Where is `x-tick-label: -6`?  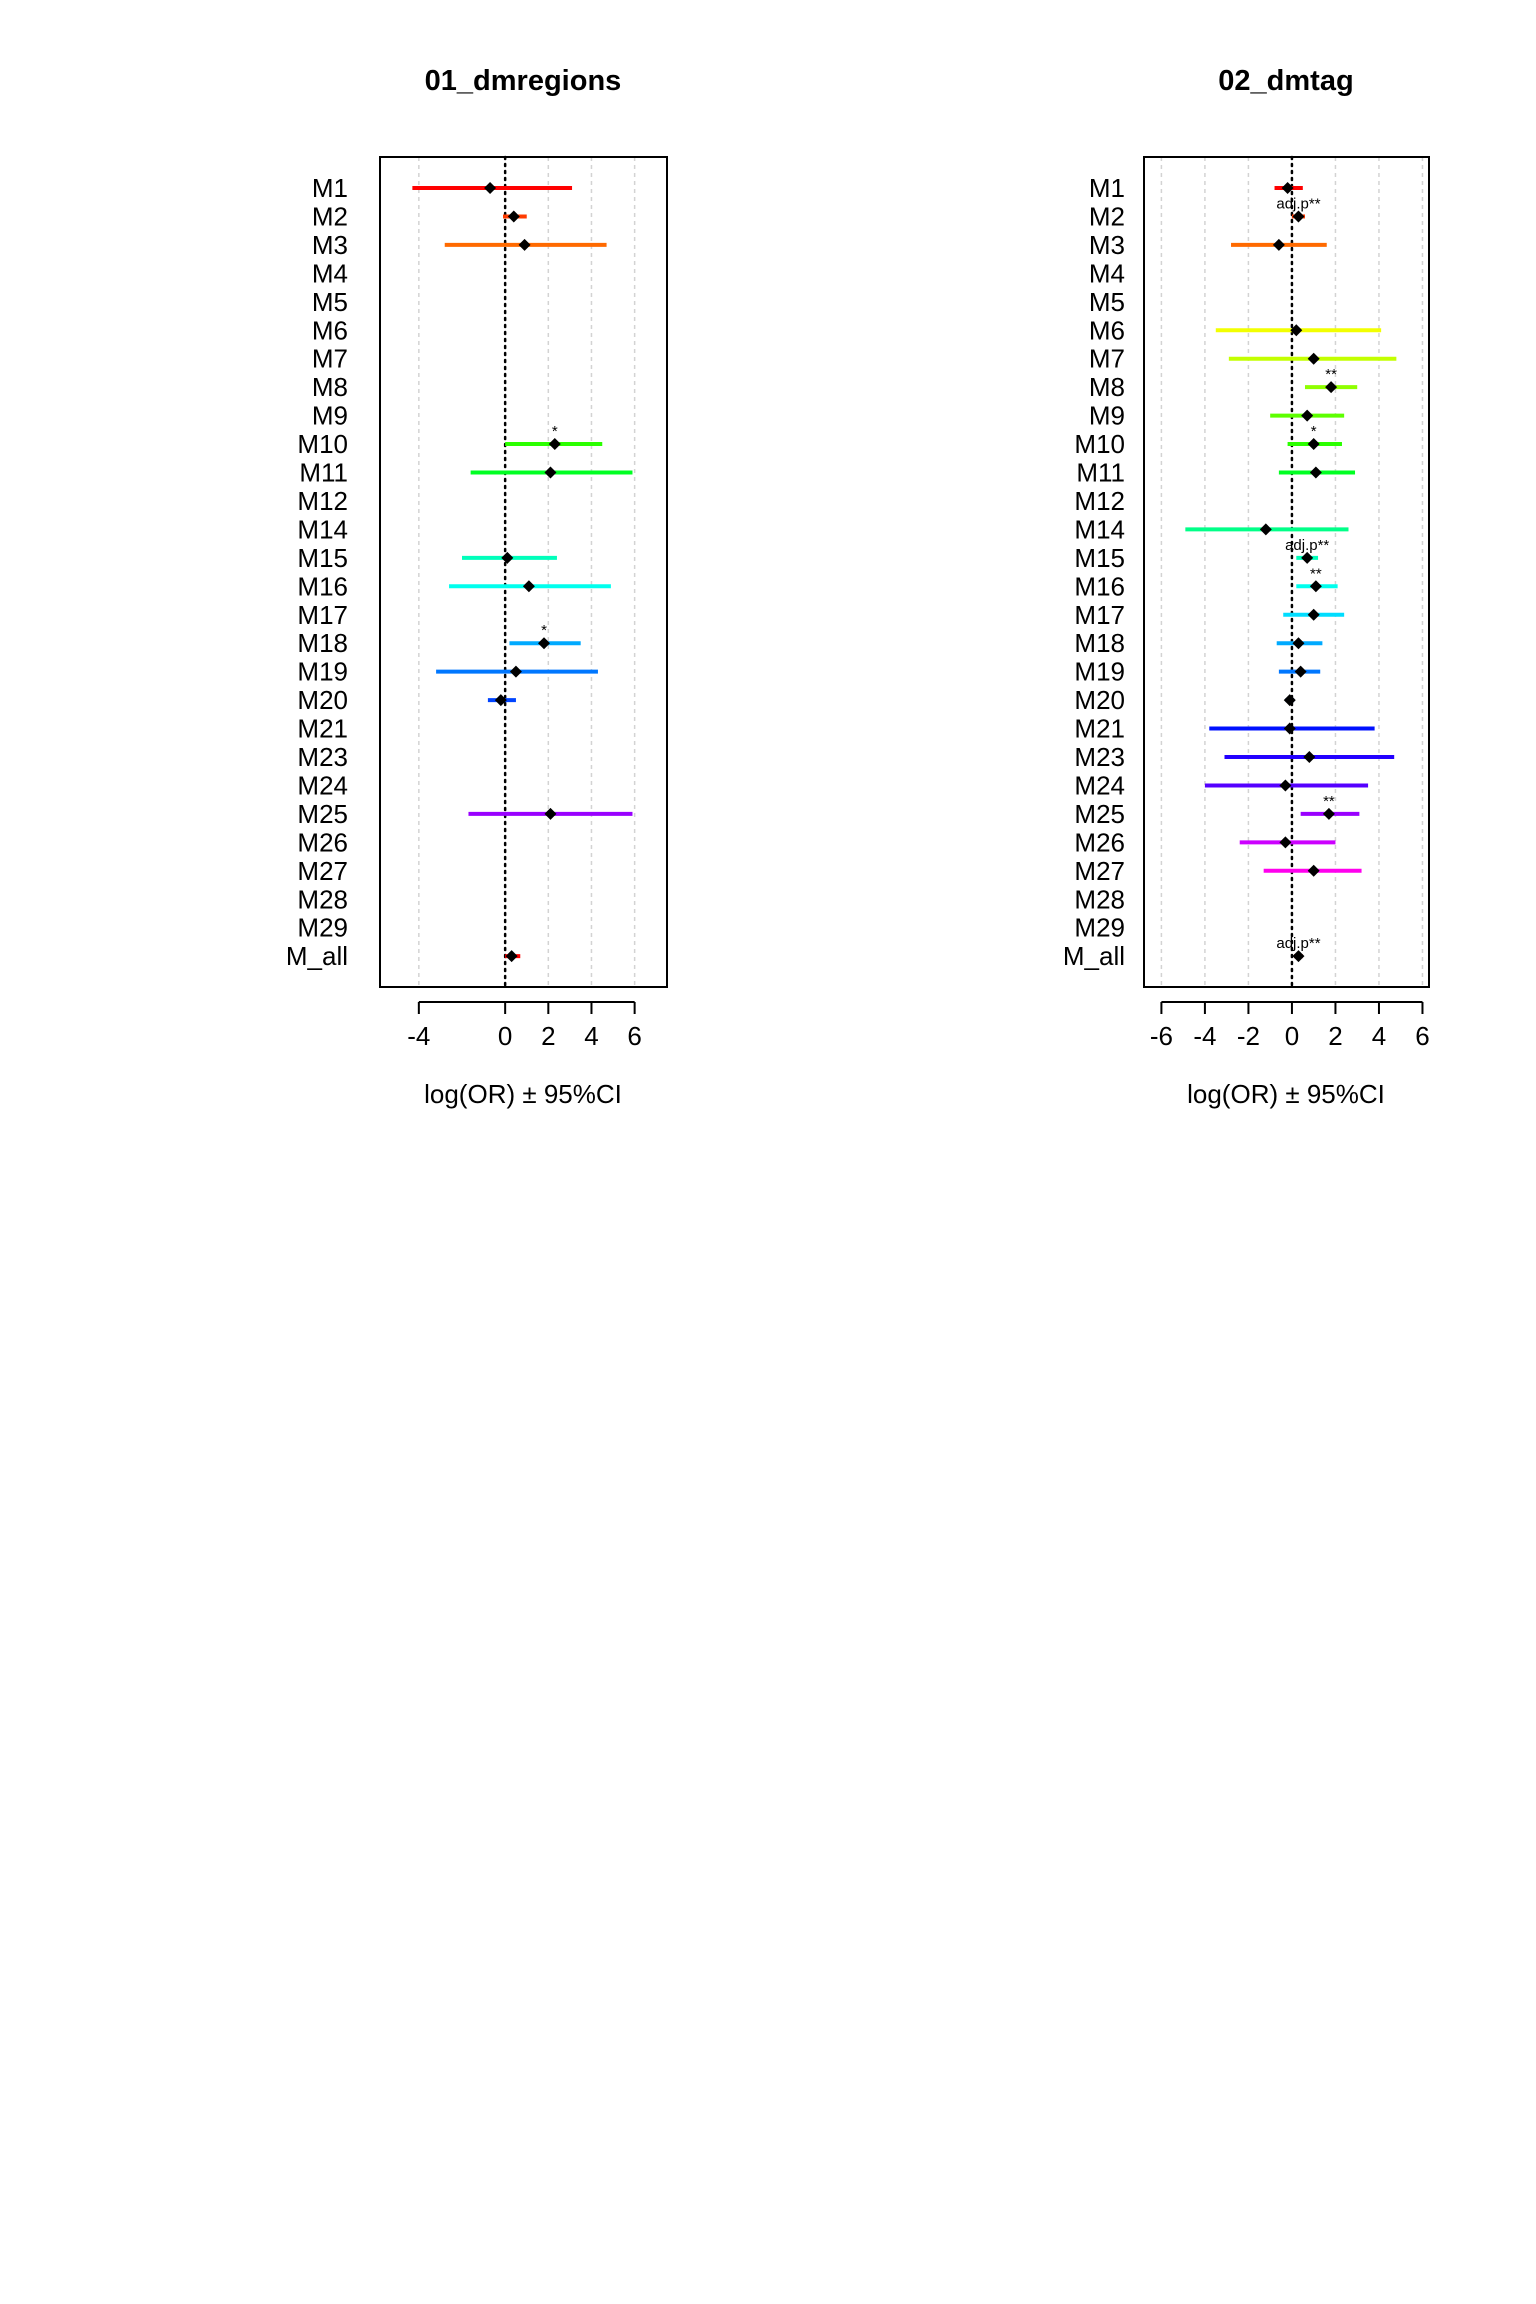
x-tick-label: -6 is located at coordinates (1161, 1036).